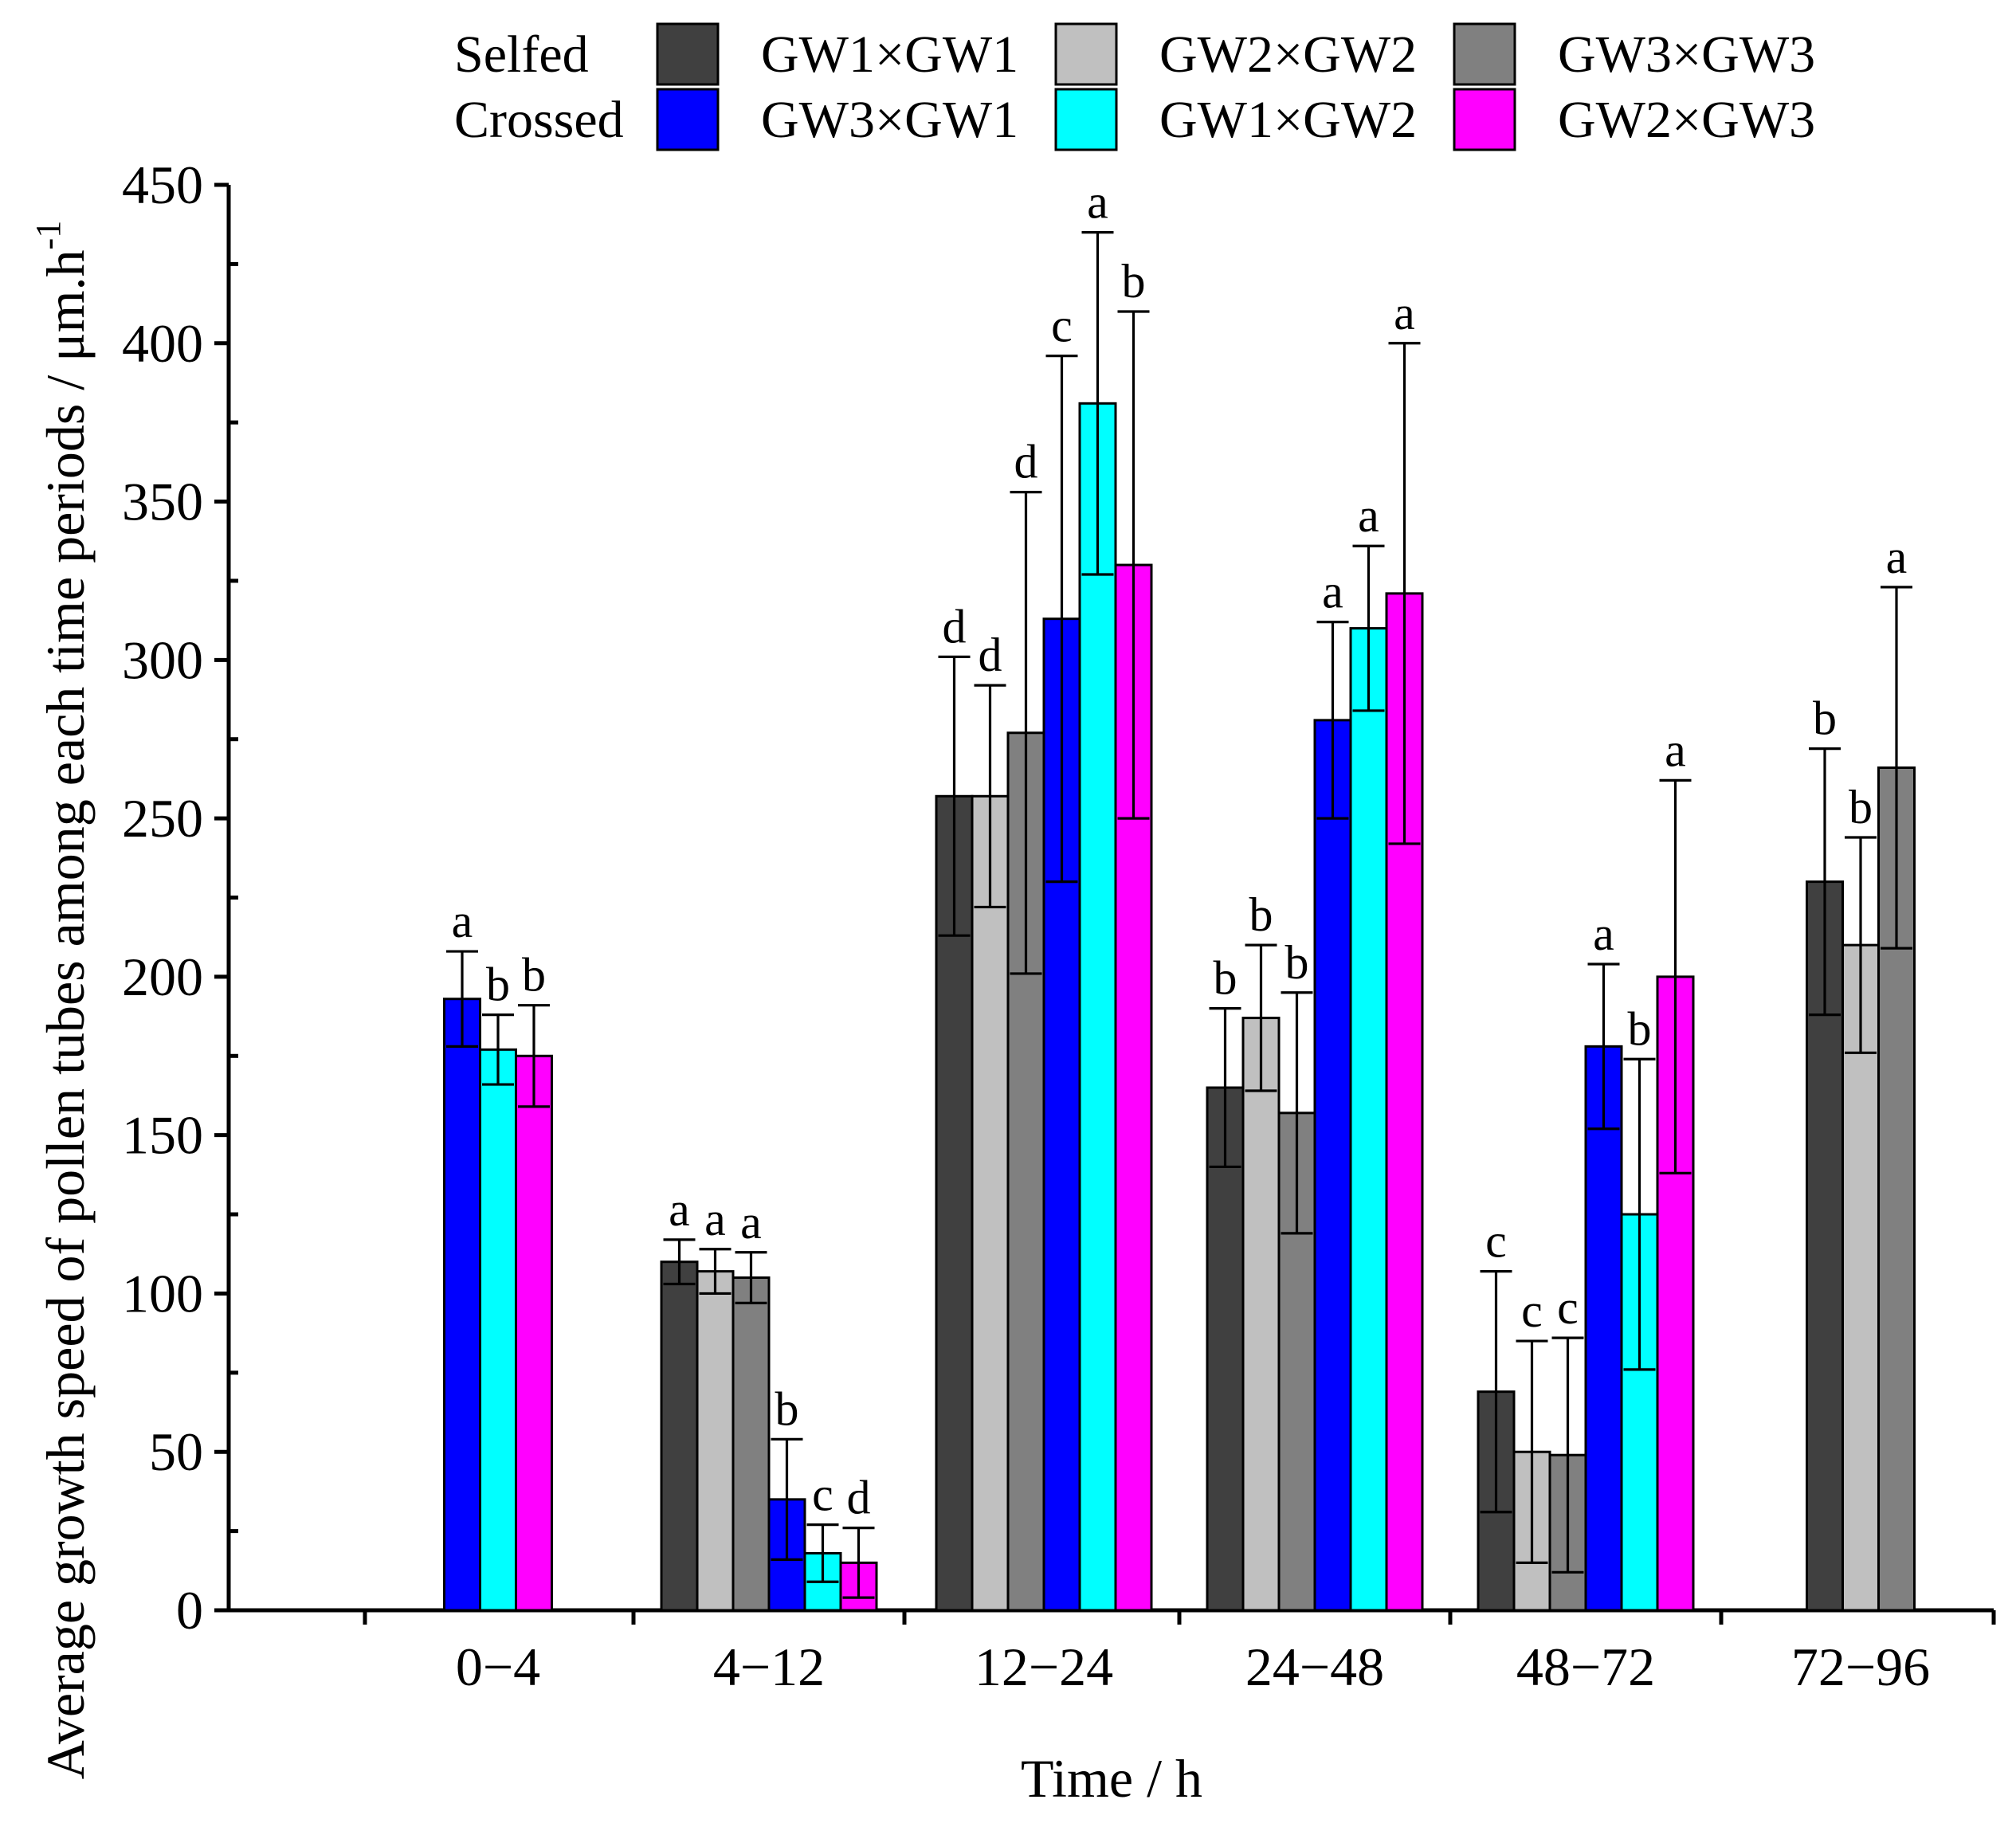  Describe the element at coordinates (162, 977) in the screenshot. I see `y-tick-label: 200` at that location.